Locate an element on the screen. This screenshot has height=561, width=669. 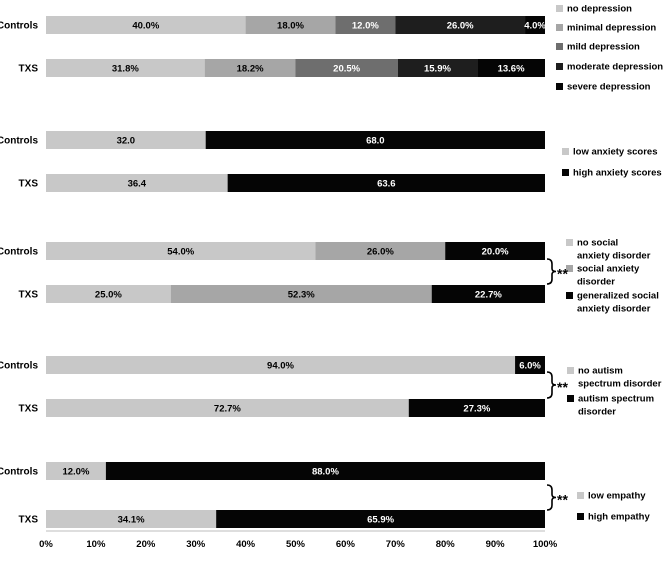
x-tick-label: 100% is located at coordinates (545, 544).